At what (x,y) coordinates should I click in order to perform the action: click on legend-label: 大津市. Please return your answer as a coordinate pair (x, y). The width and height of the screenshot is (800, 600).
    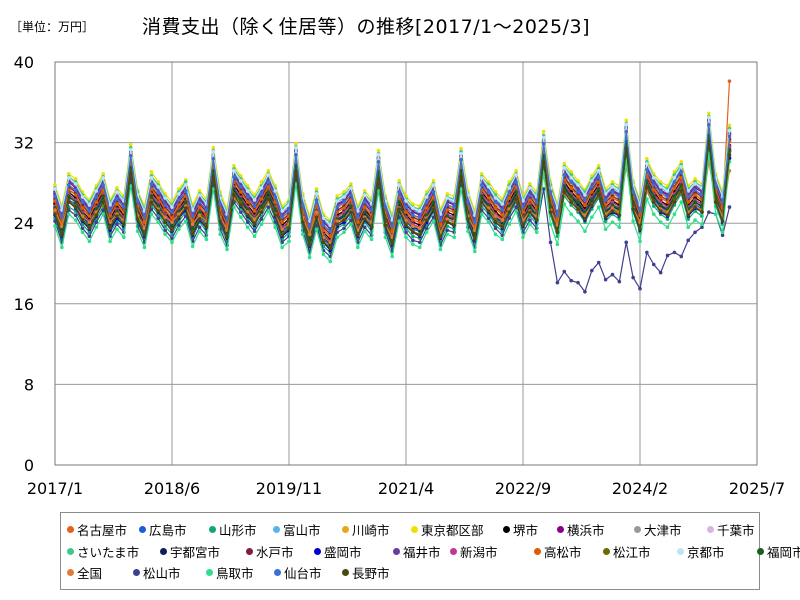
    Looking at the image, I should click on (663, 530).